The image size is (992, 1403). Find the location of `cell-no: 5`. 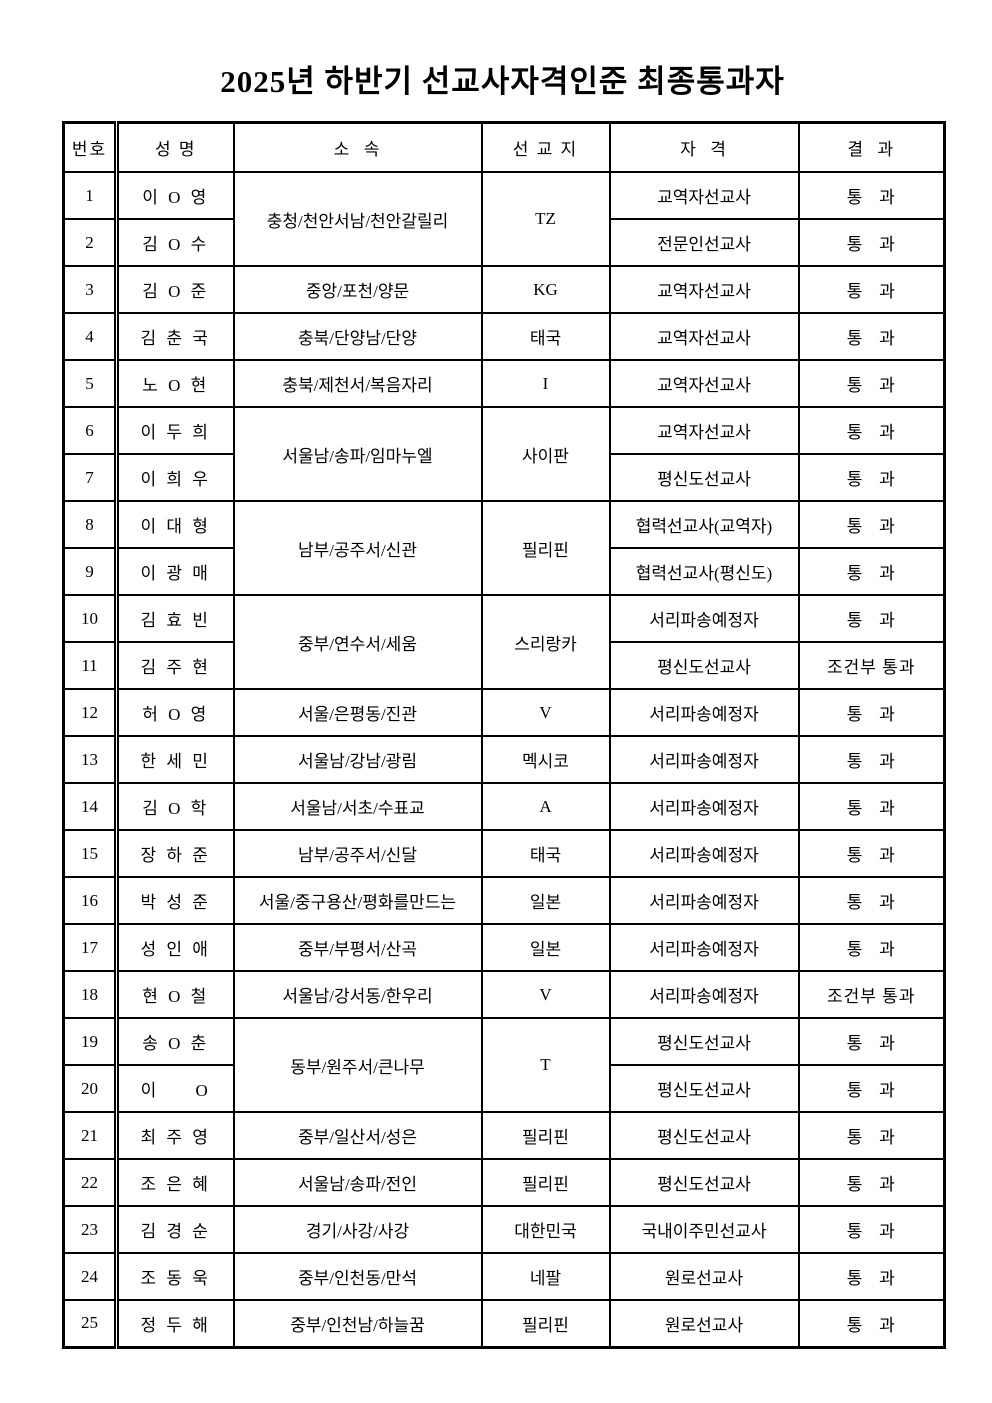

cell-no: 5 is located at coordinates (90, 383).